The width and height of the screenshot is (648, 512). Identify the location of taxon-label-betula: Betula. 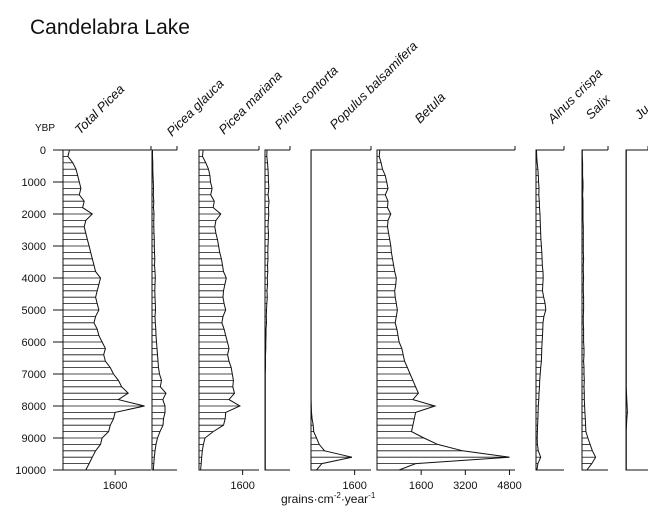
(430, 107).